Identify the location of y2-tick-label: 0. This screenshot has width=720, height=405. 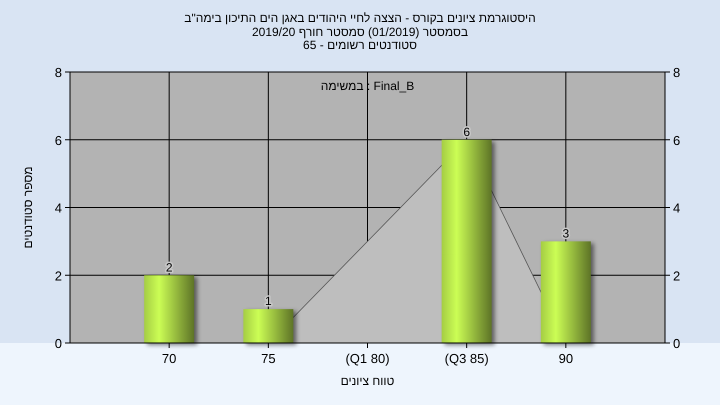
(676, 343).